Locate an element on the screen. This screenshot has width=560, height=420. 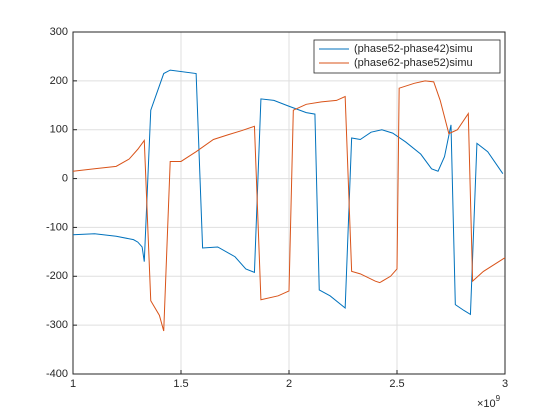
y-tick-label: 0 is located at coordinates (65, 178).